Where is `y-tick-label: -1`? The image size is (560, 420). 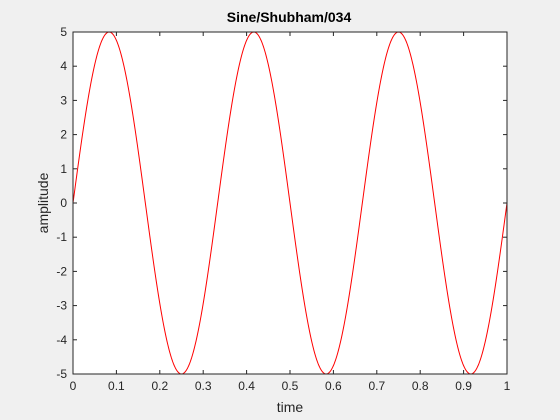
y-tick-label: -1 is located at coordinates (61, 237).